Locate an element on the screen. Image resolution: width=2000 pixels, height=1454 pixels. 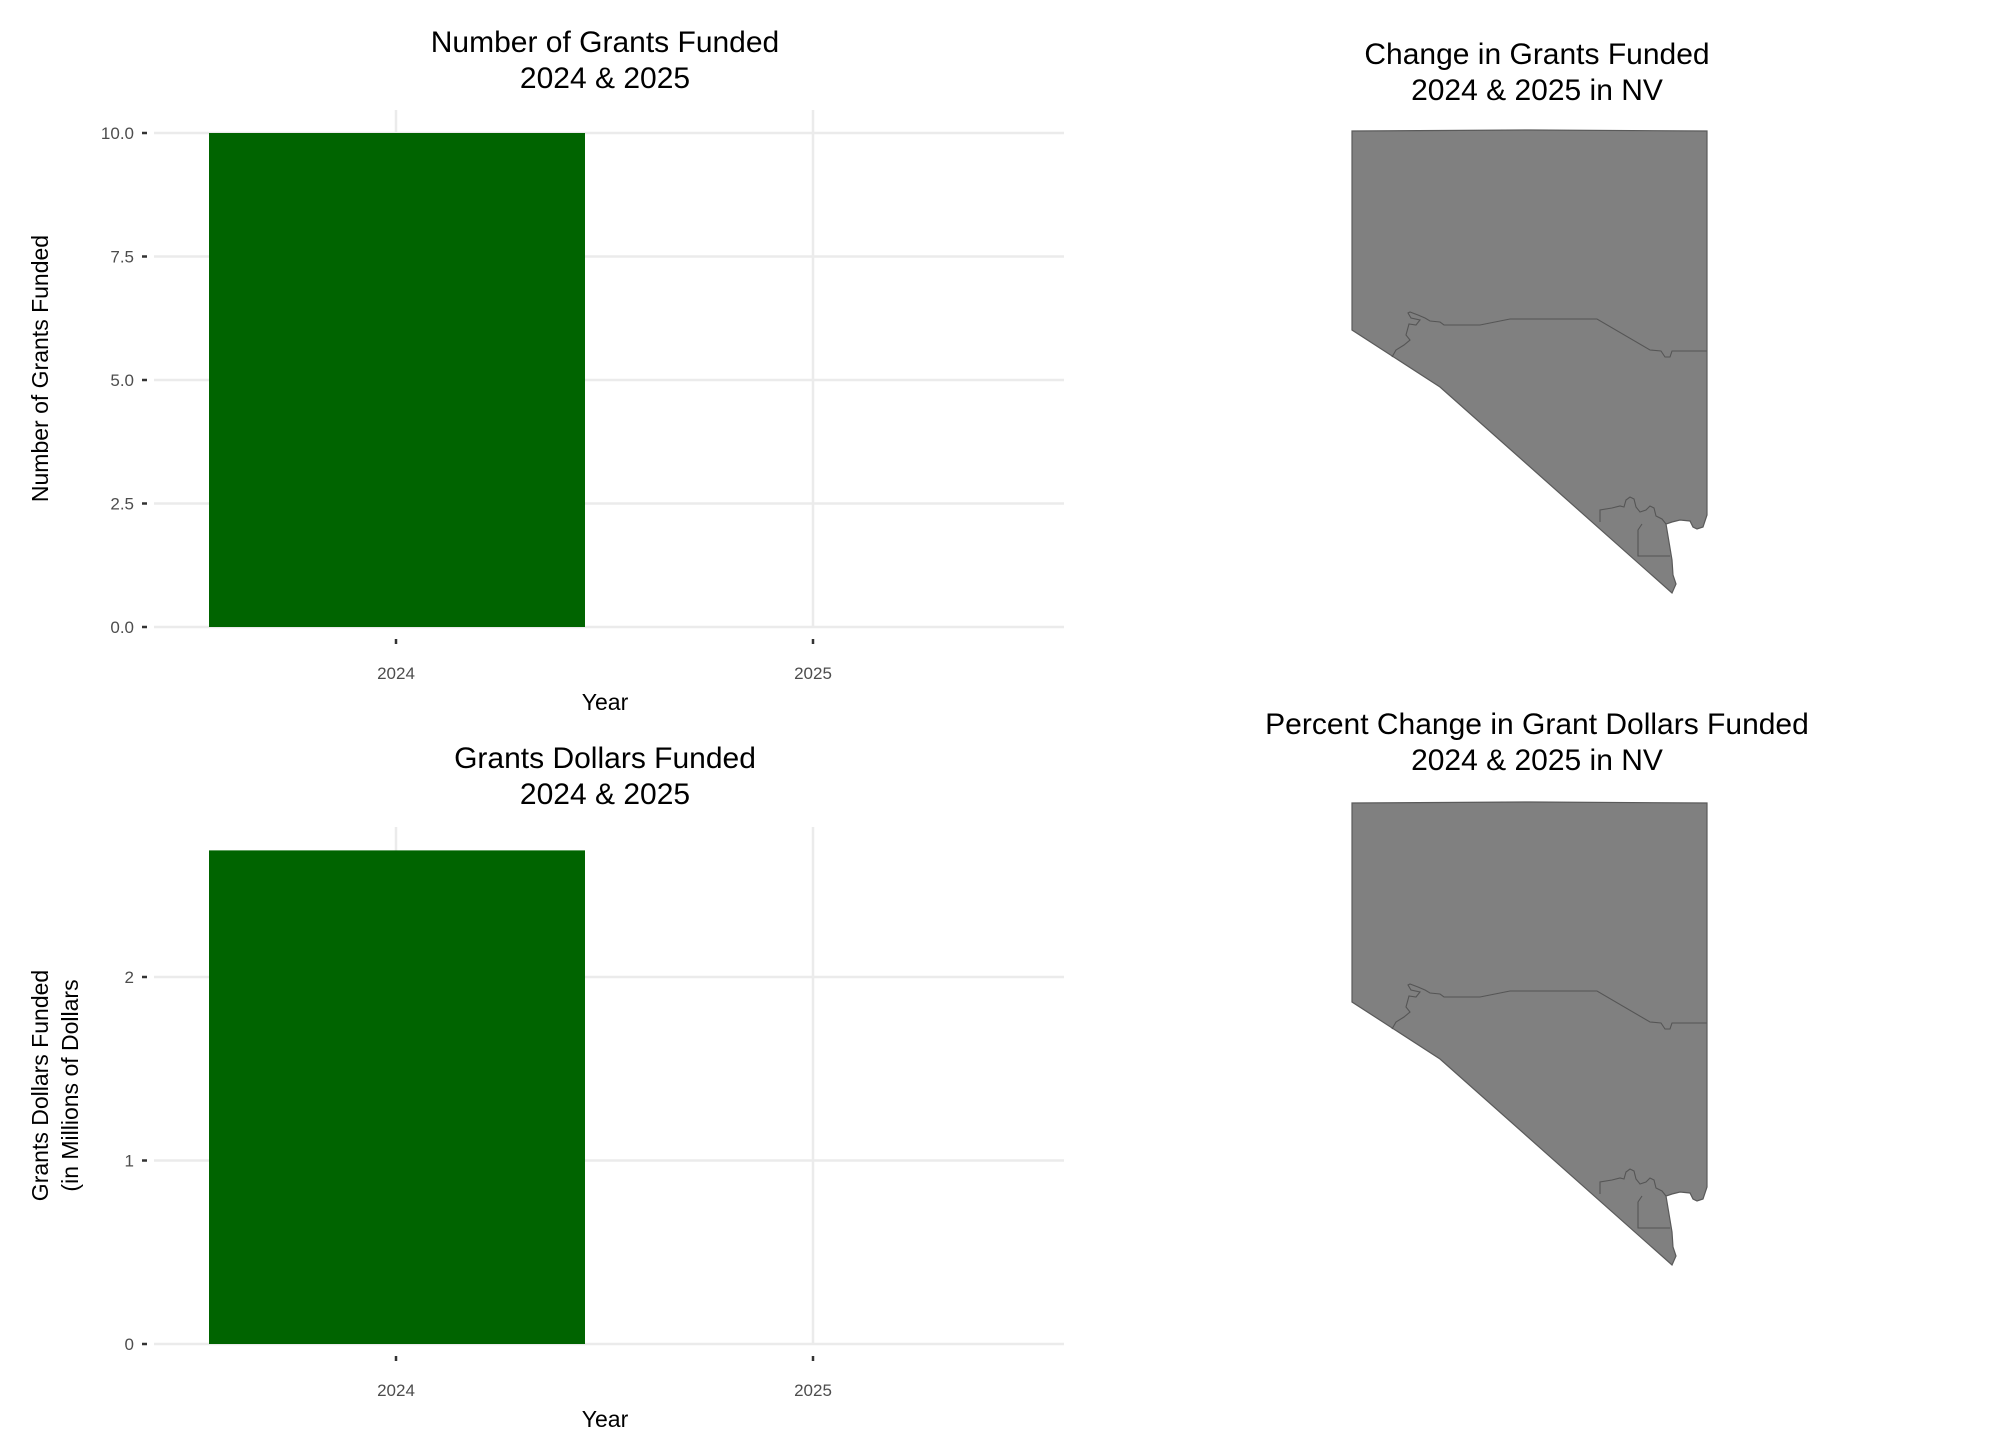
chart-title: Grants Dollars Funded is located at coordinates (605, 758).